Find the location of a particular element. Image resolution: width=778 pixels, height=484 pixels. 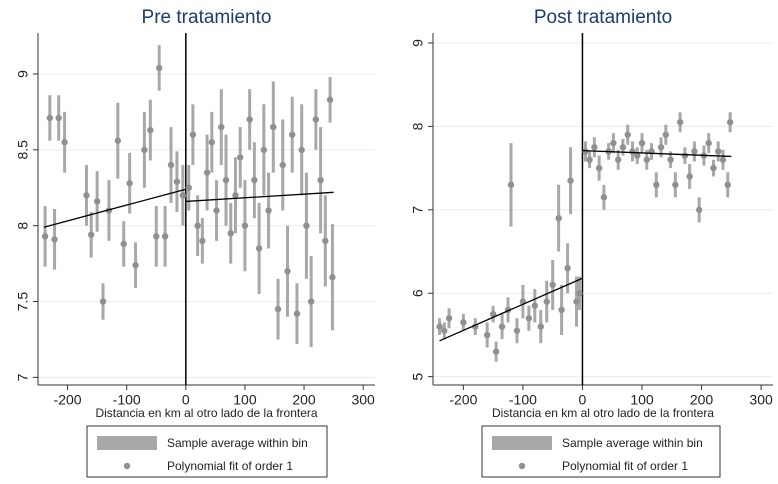

legend-label: Polynomial fit of order 1 is located at coordinates (230, 466).